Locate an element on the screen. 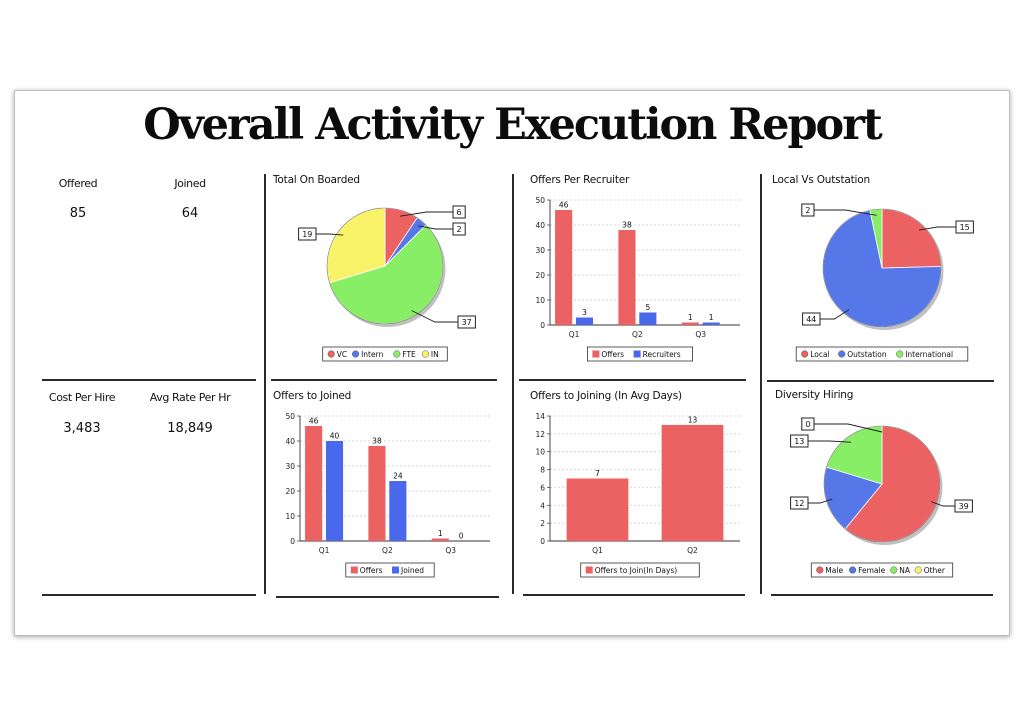 The width and height of the screenshot is (1024, 724). divider-h-c3-mid is located at coordinates (880, 381).